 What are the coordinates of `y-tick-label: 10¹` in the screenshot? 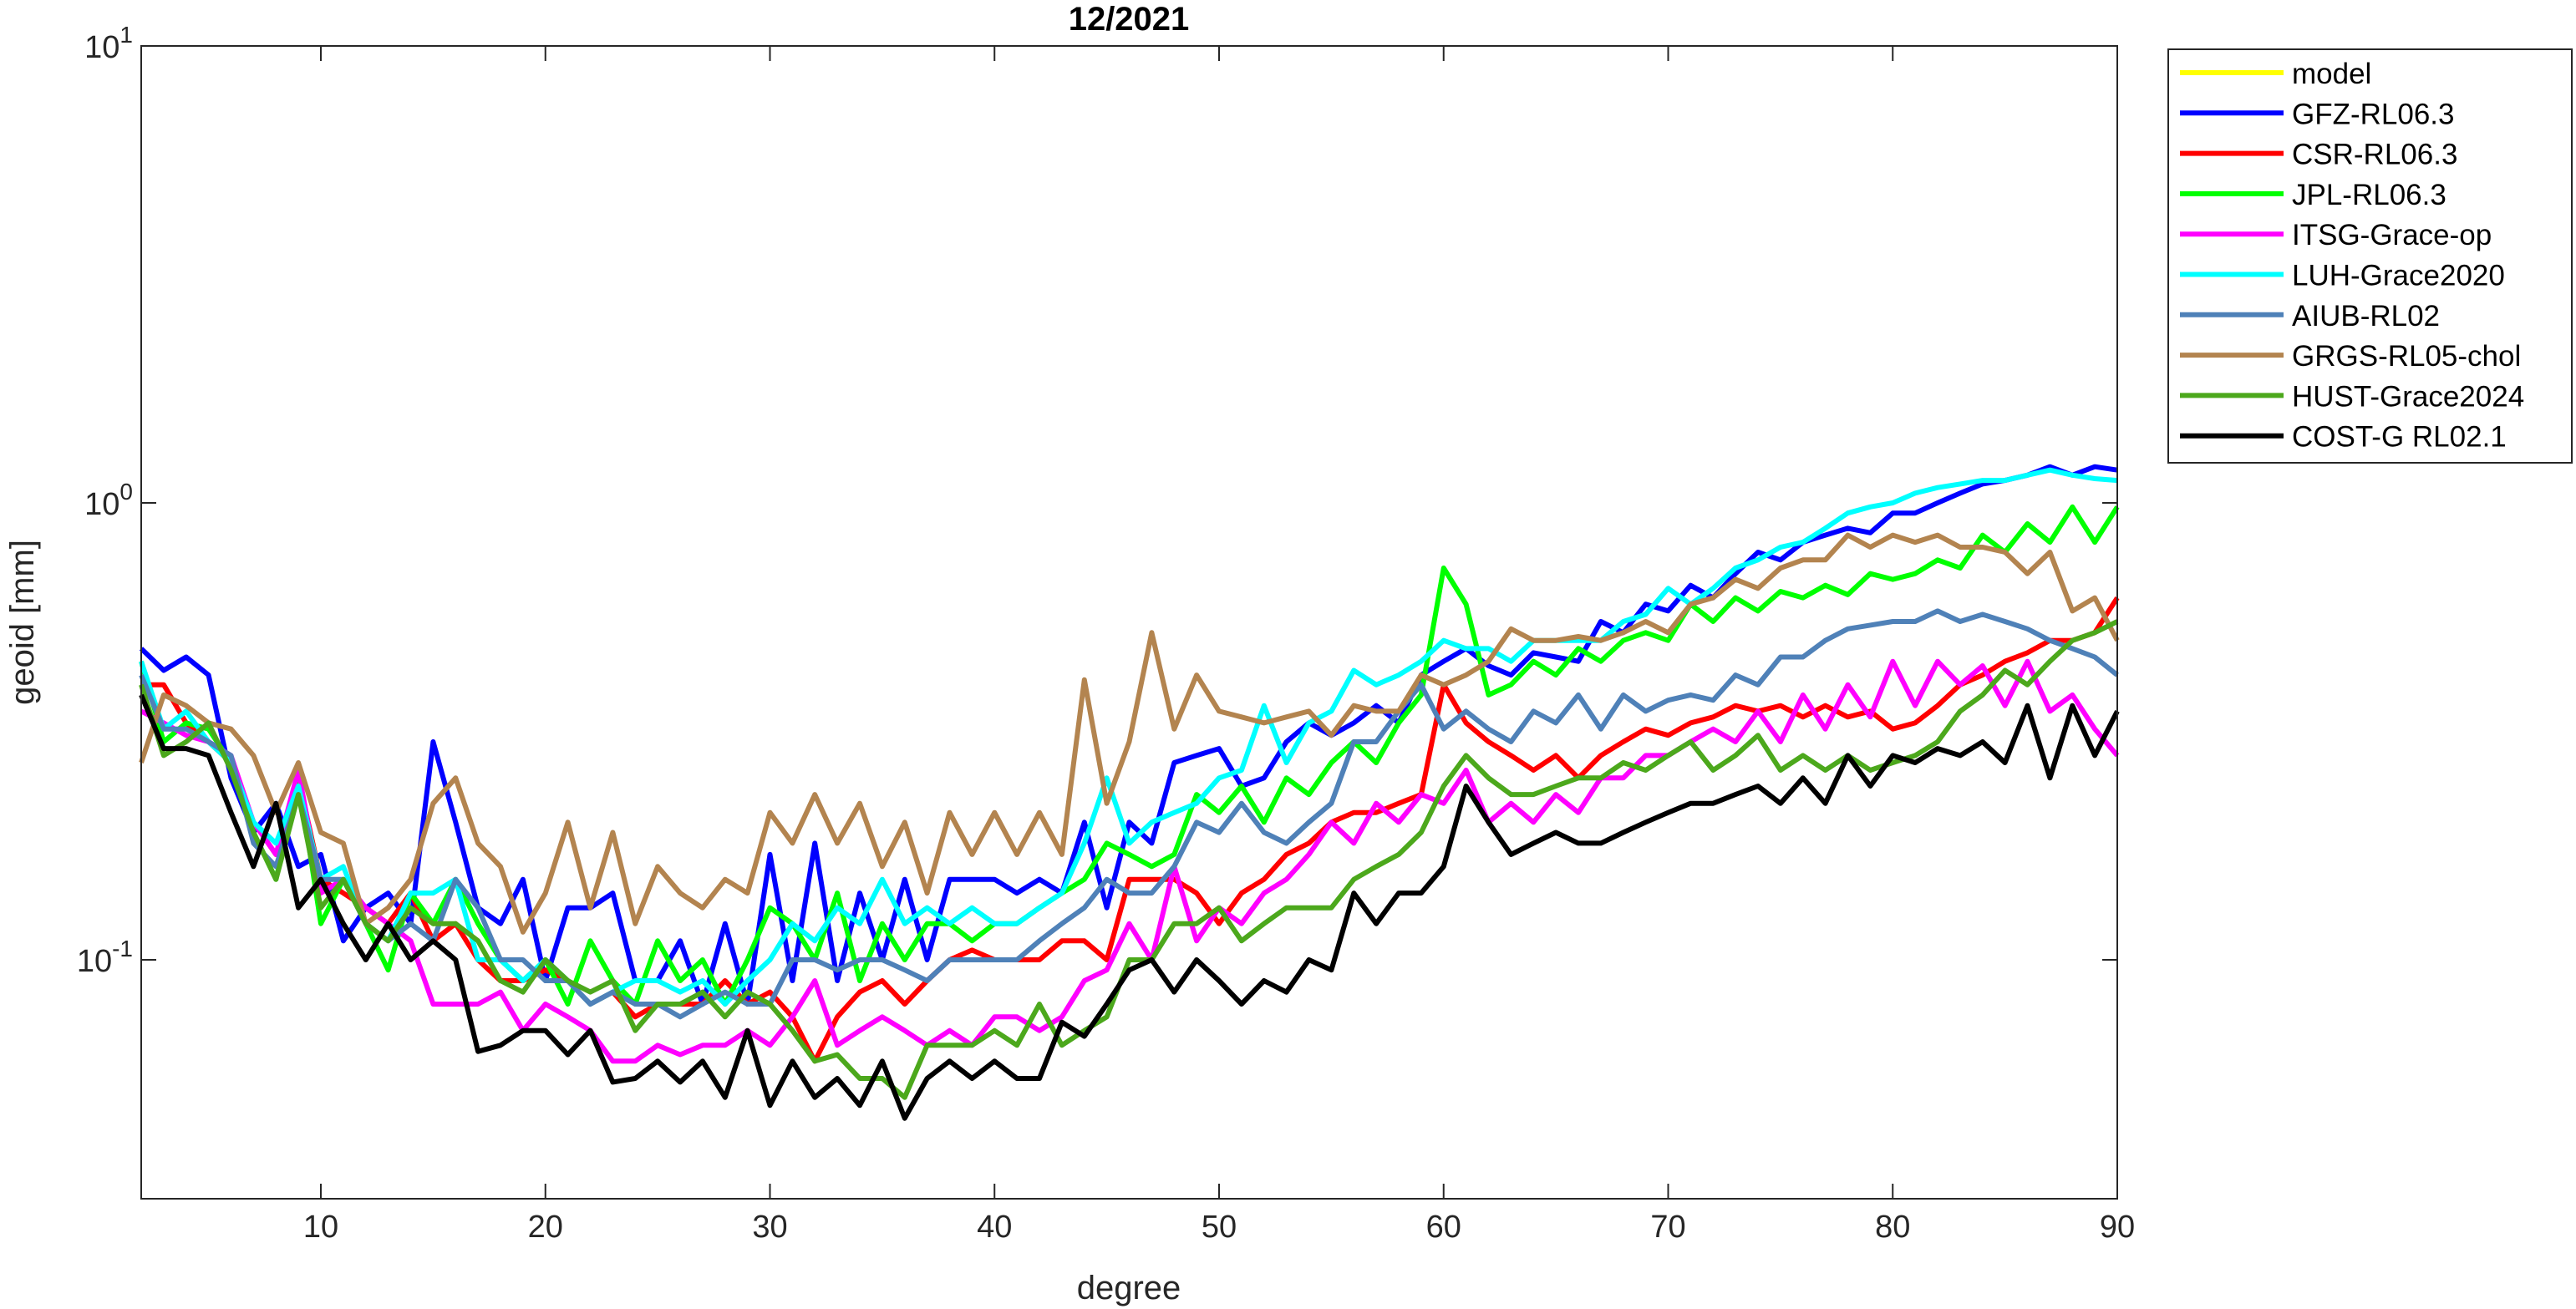 It's located at (108, 43).